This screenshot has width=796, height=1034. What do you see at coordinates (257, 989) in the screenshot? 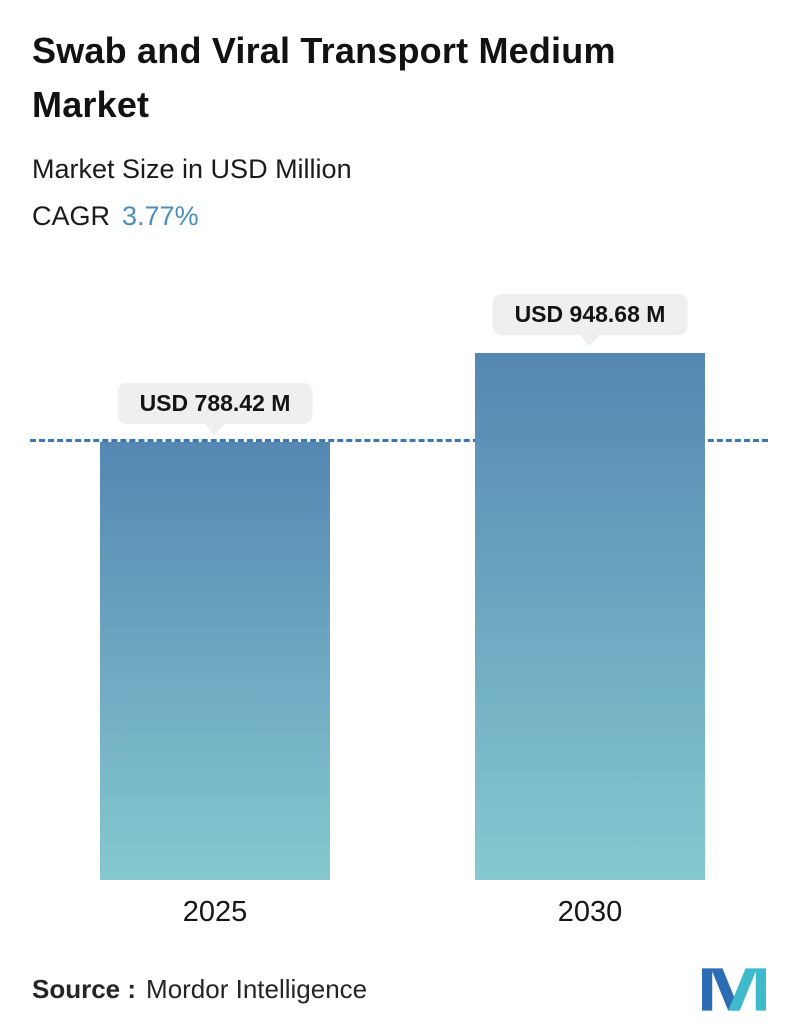
I see `source-value: Mordor Intelligence` at bounding box center [257, 989].